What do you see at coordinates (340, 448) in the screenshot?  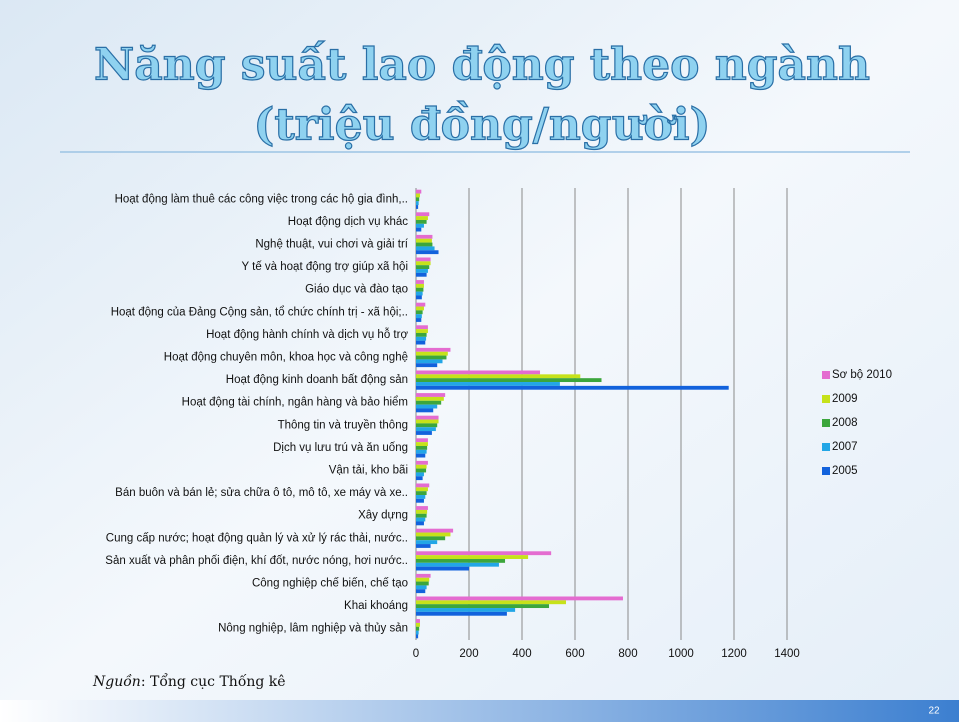 I see `y-tick-label: Dịch vụ lưu trú và ăn uống` at bounding box center [340, 448].